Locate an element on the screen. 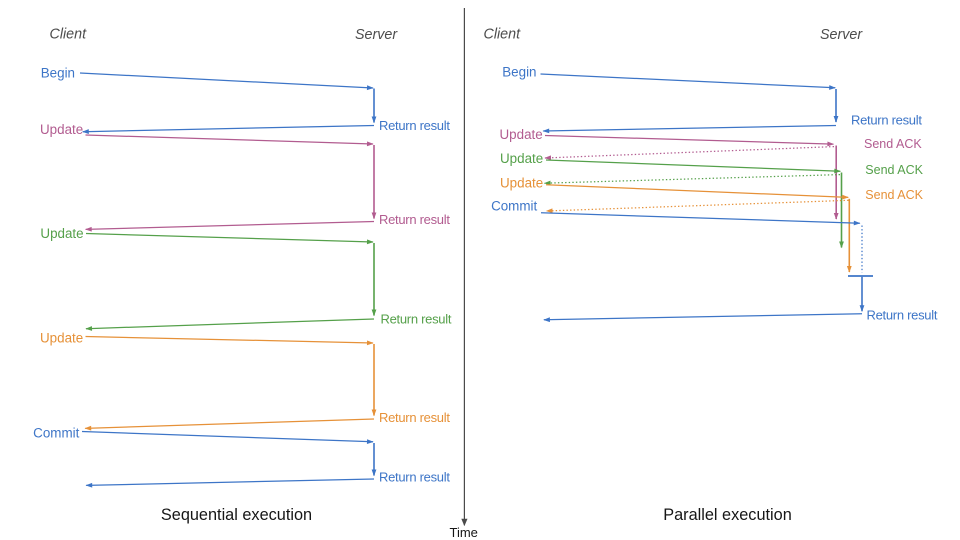 Image resolution: width=960 pixels, height=540 pixels. svg-text: Sequential execution is located at coordinates (236, 515).